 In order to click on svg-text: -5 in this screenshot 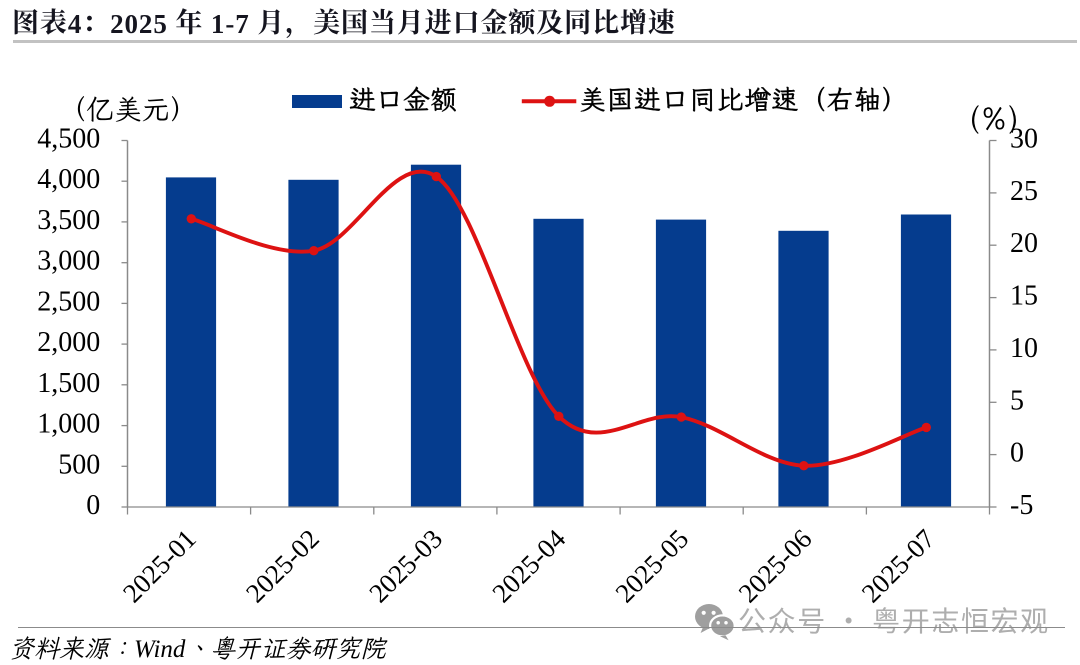, I will do `click(1021, 505)`.